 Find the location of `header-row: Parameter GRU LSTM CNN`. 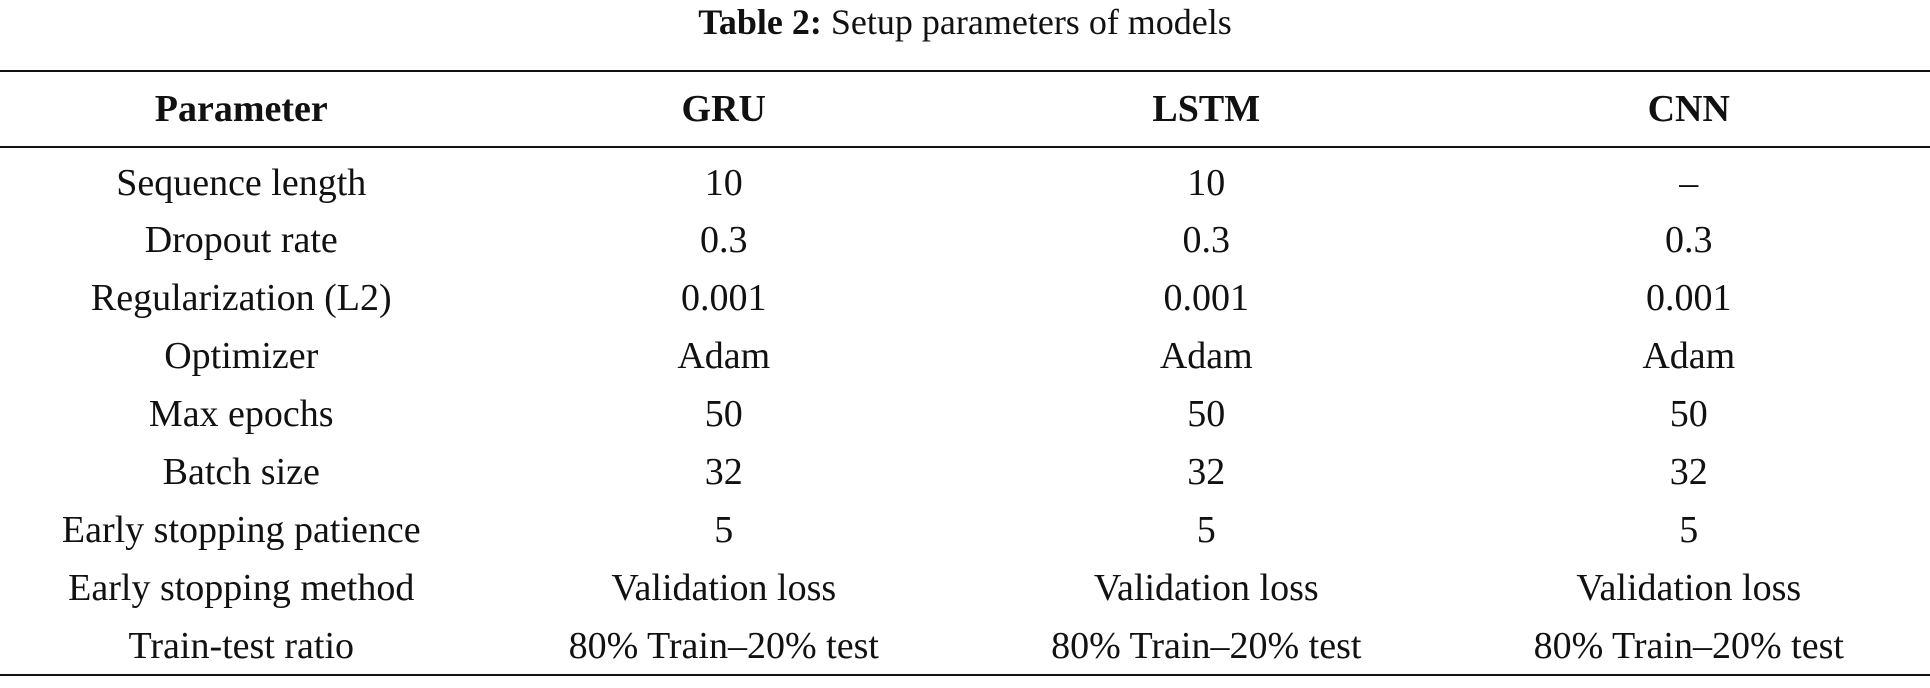

header-row: Parameter GRU LSTM CNN is located at coordinates (965, 109).